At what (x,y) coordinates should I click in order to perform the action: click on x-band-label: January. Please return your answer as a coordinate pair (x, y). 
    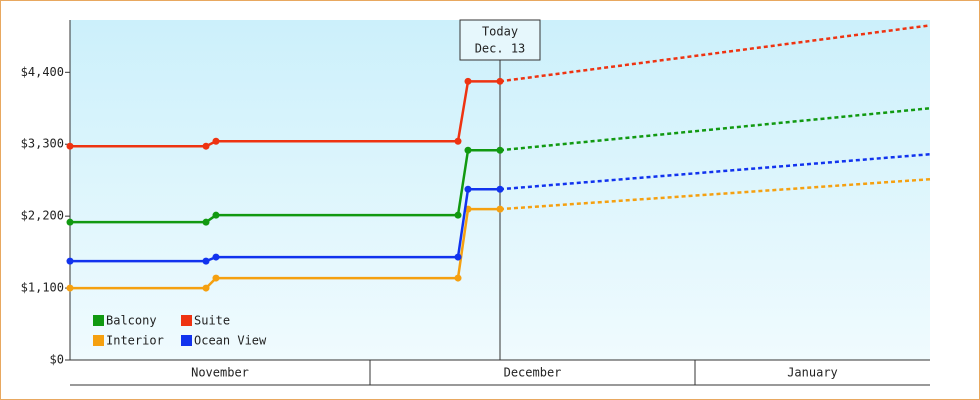
    Looking at the image, I should click on (812, 373).